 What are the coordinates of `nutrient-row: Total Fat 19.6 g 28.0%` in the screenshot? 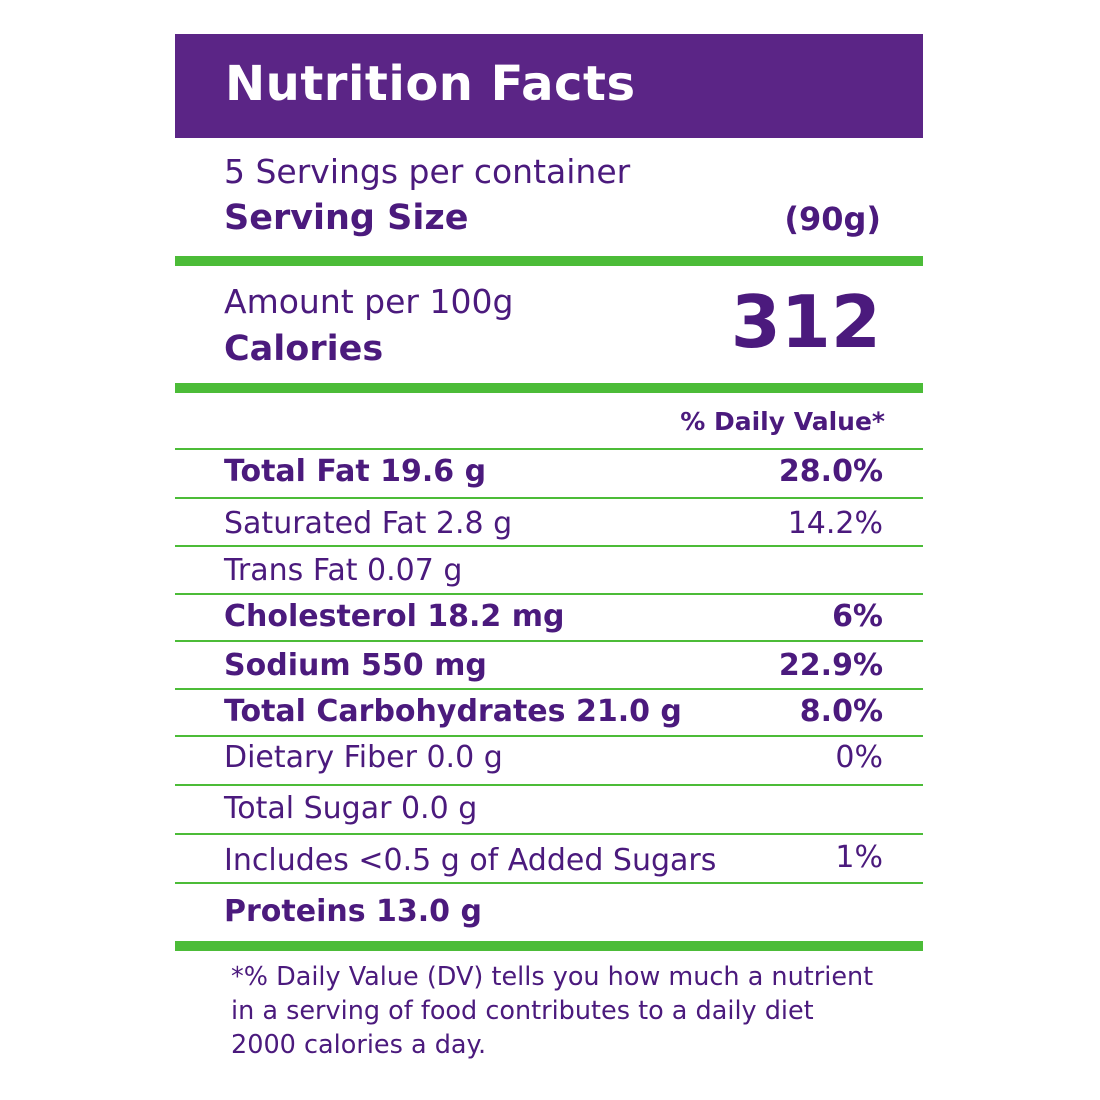 It's located at (549, 474).